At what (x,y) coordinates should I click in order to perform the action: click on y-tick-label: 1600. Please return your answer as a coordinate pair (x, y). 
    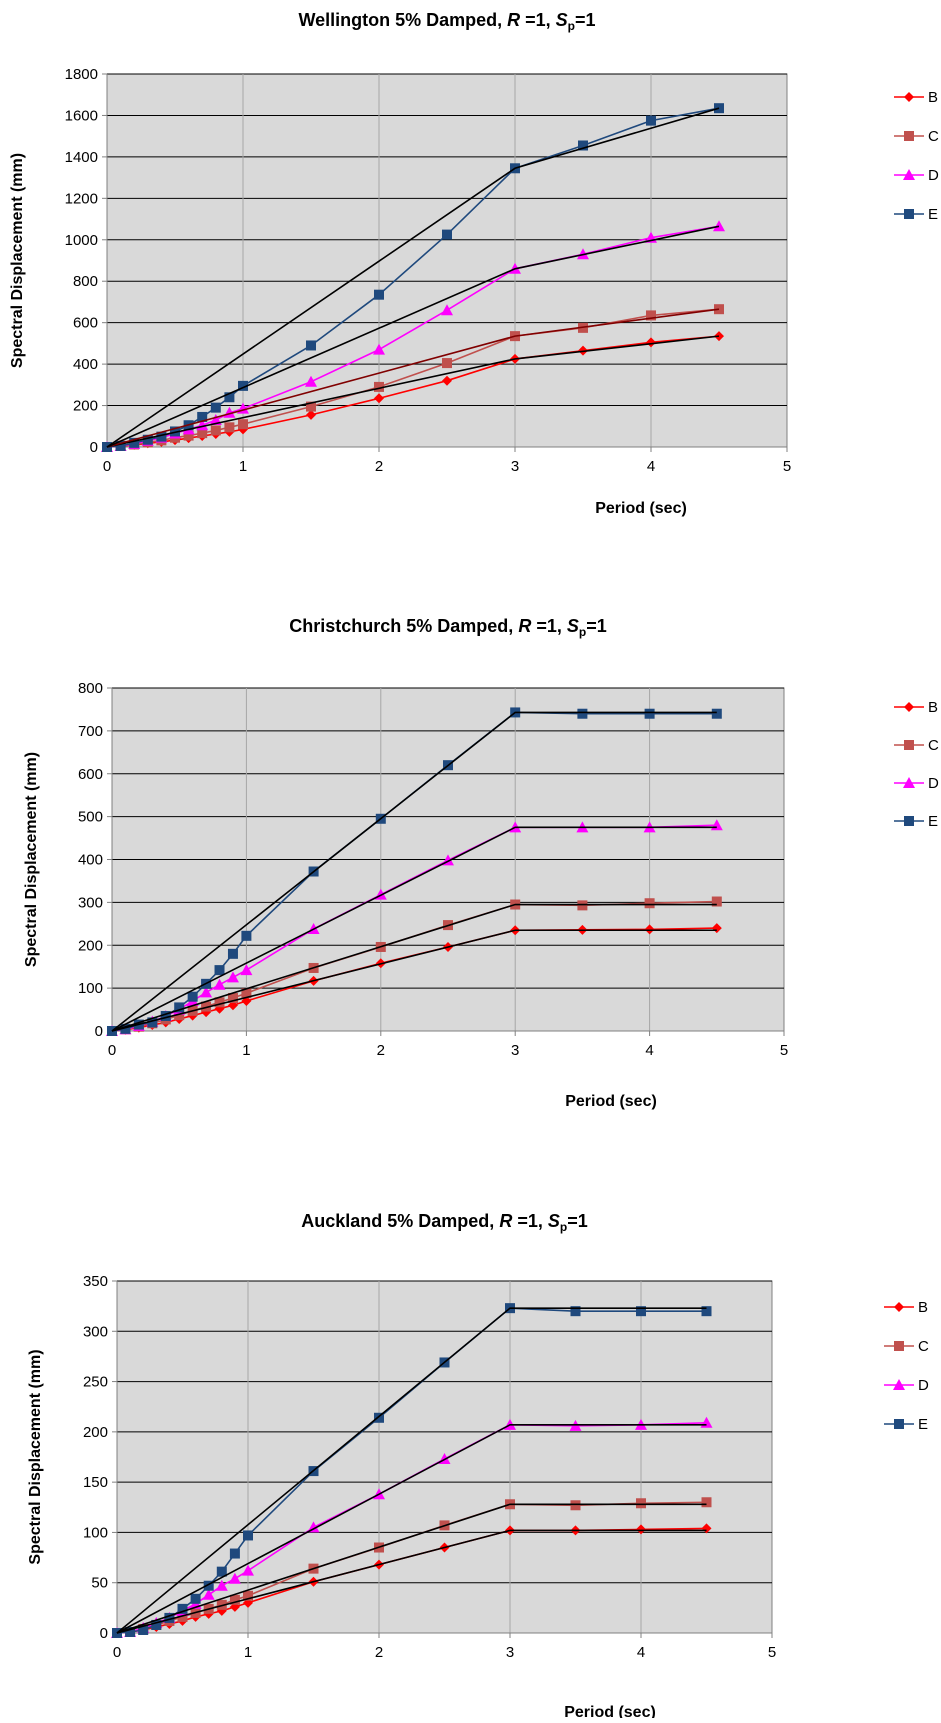
    Looking at the image, I should click on (81, 115).